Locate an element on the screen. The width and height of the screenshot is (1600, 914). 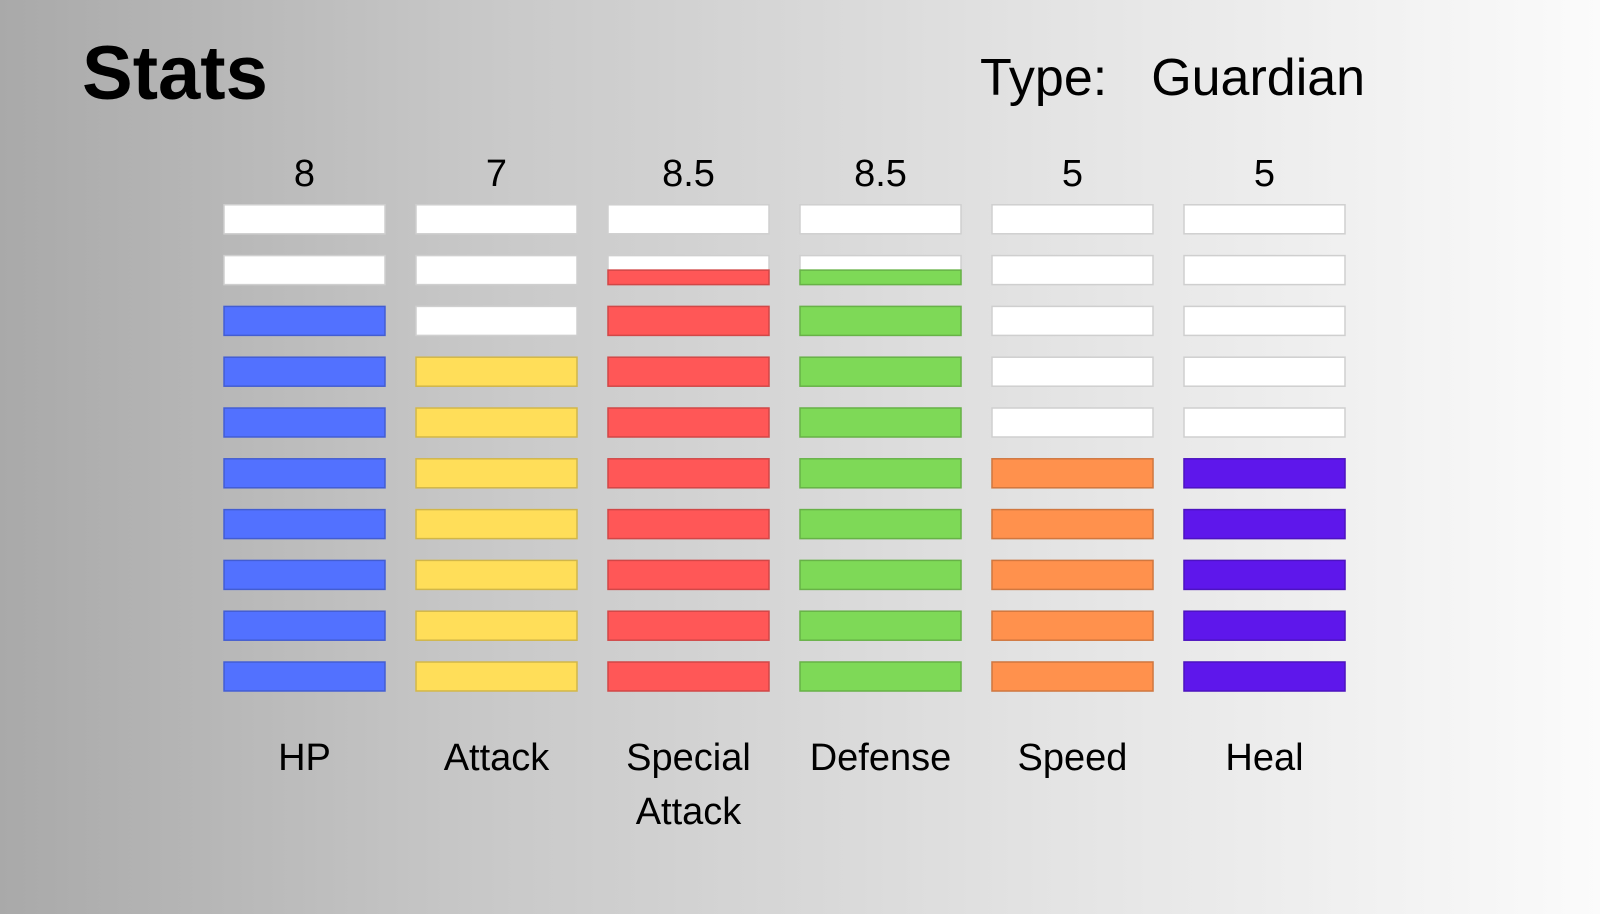
category-label: Heal is located at coordinates (1264, 758).